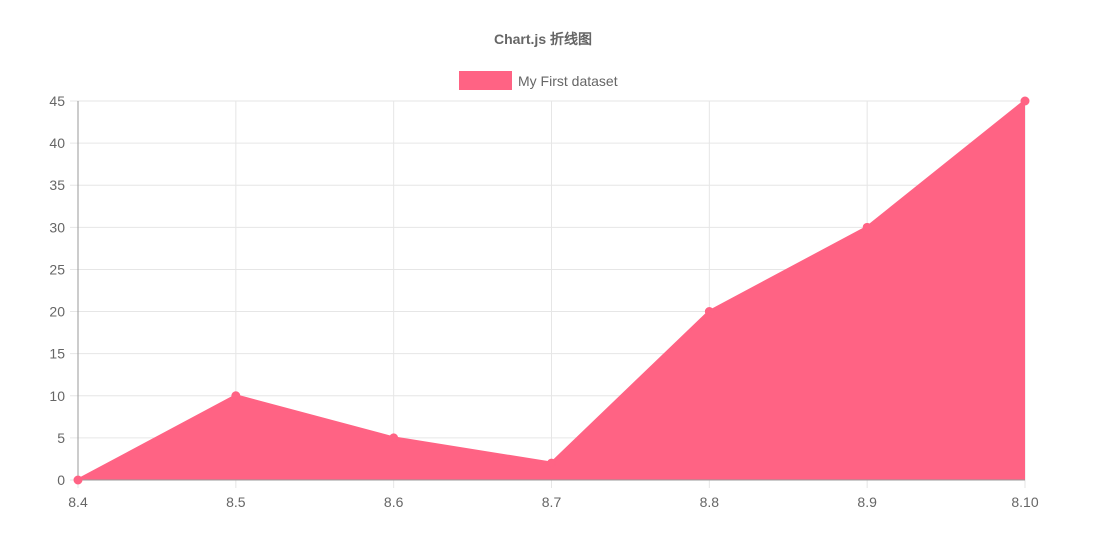 The width and height of the screenshot is (1120, 547). I want to click on x-tick-label: 8.10, so click(1024, 502).